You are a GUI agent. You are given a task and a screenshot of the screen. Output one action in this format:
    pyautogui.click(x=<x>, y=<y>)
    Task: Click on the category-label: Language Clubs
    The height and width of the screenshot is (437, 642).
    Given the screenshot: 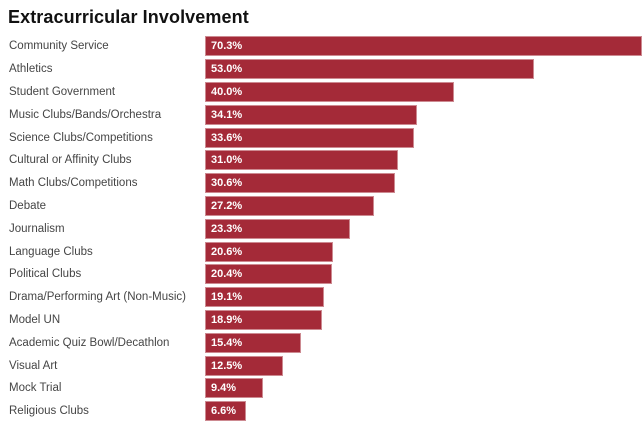 What is the action you would take?
    pyautogui.click(x=51, y=251)
    